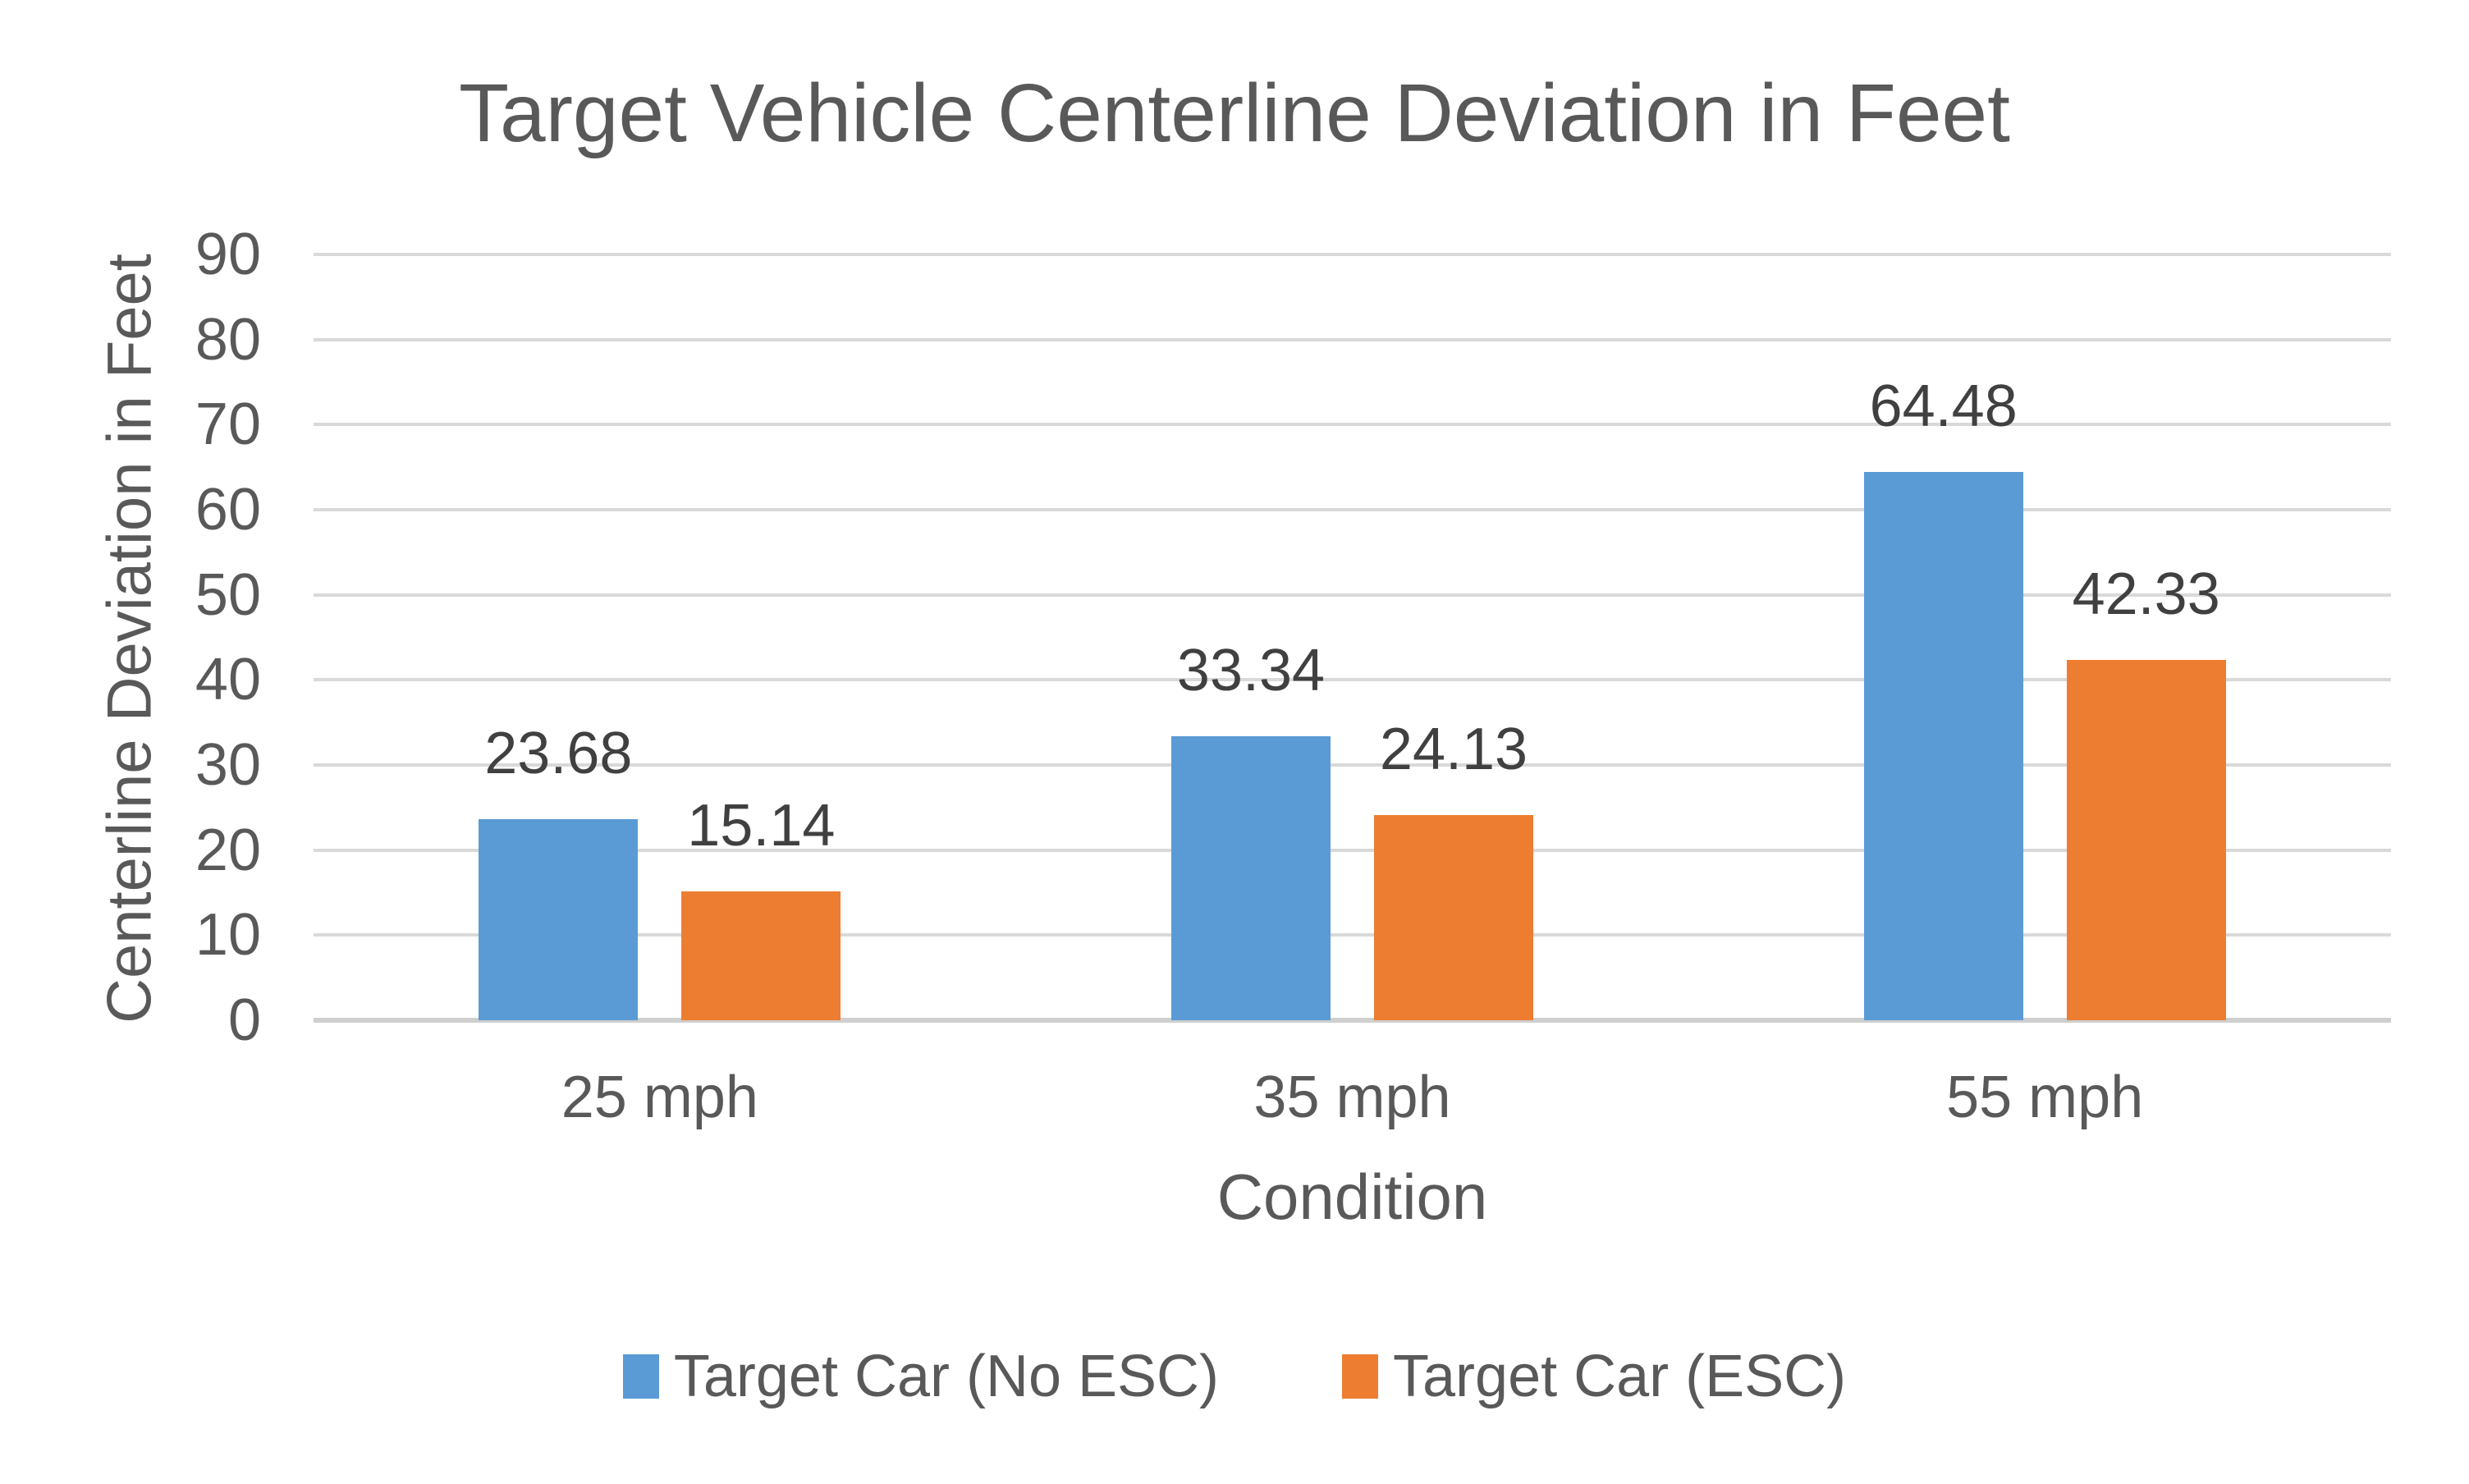  Describe the element at coordinates (1352, 1197) in the screenshot. I see `x-axis-title: Condition` at that location.